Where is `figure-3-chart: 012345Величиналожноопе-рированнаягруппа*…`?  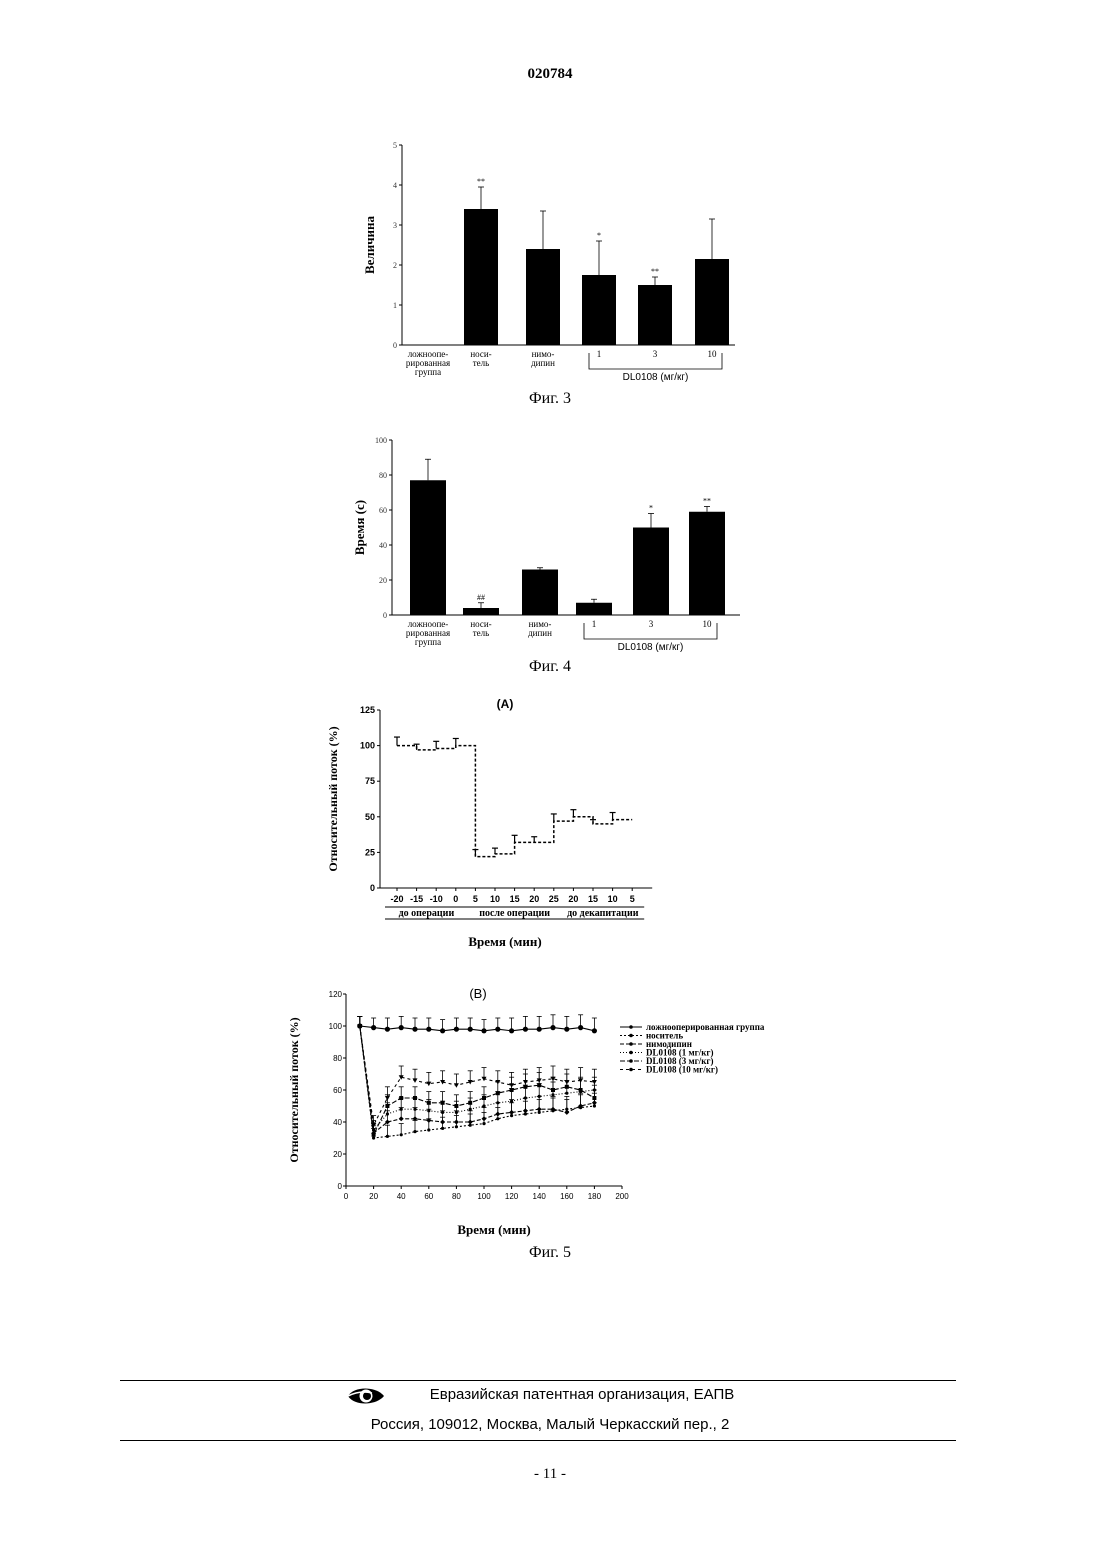
figure-3-chart: 012345Величиналожноопе-рированнаягруппа*… is located at coordinates (550, 262).